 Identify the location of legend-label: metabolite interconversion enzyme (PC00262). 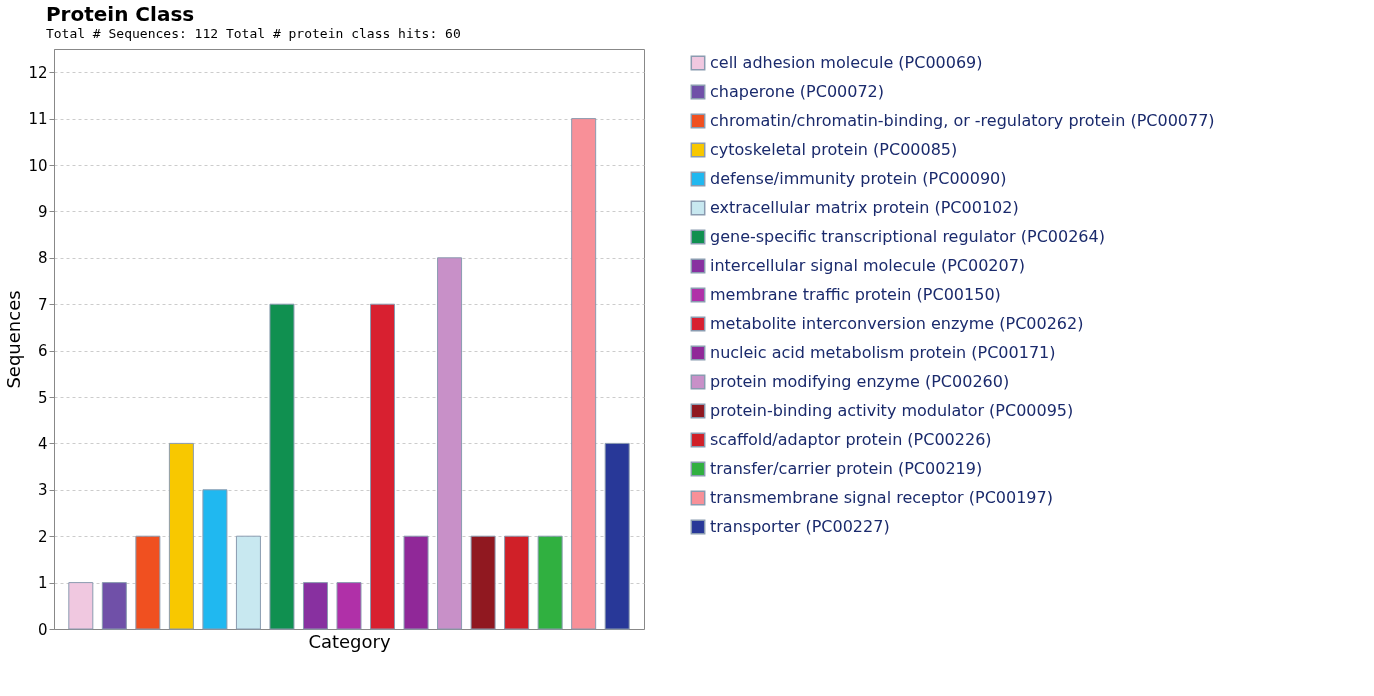
(897, 323).